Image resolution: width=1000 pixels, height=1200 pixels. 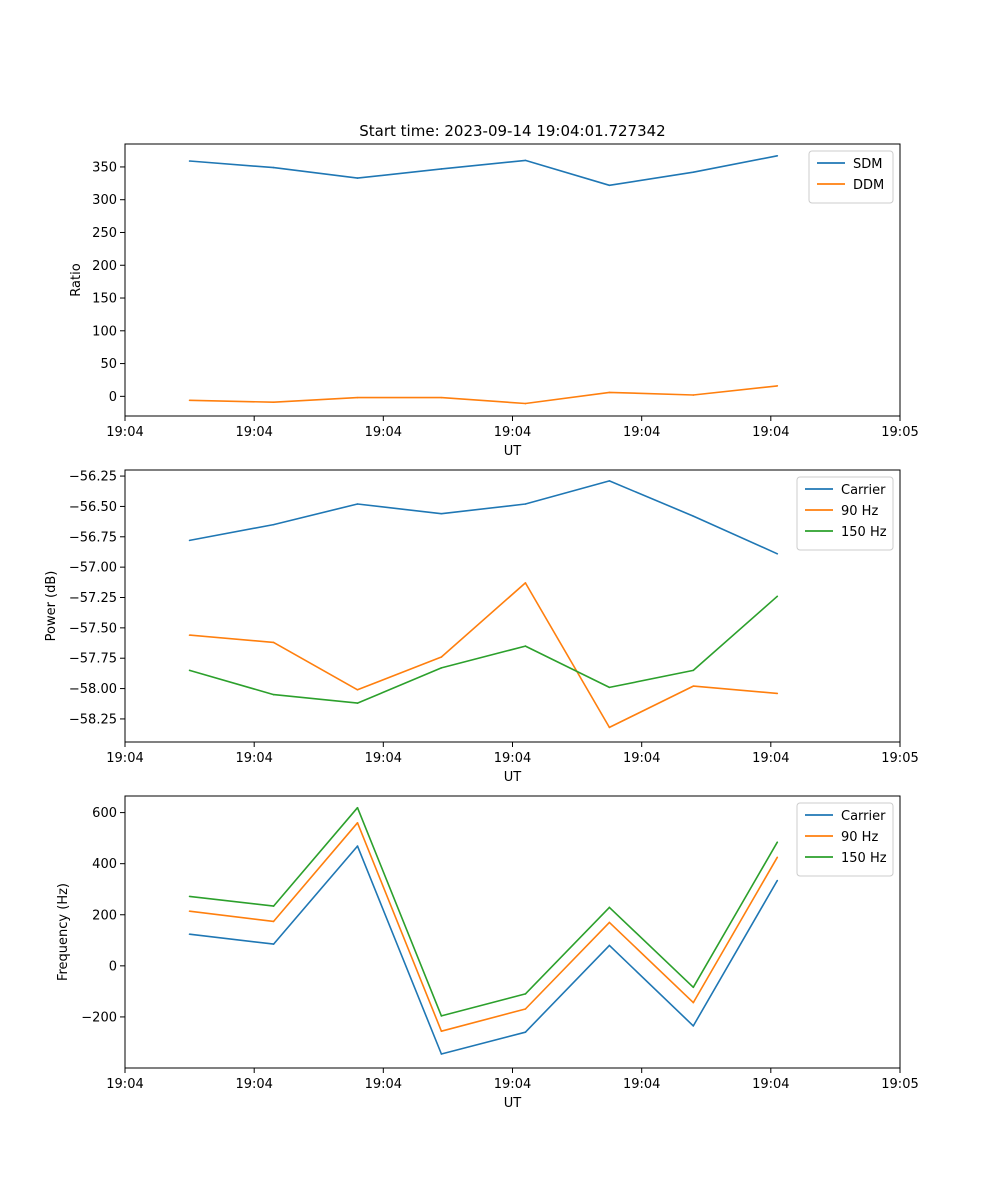 What do you see at coordinates (113, 397) in the screenshot?
I see `y-tick-label: 0` at bounding box center [113, 397].